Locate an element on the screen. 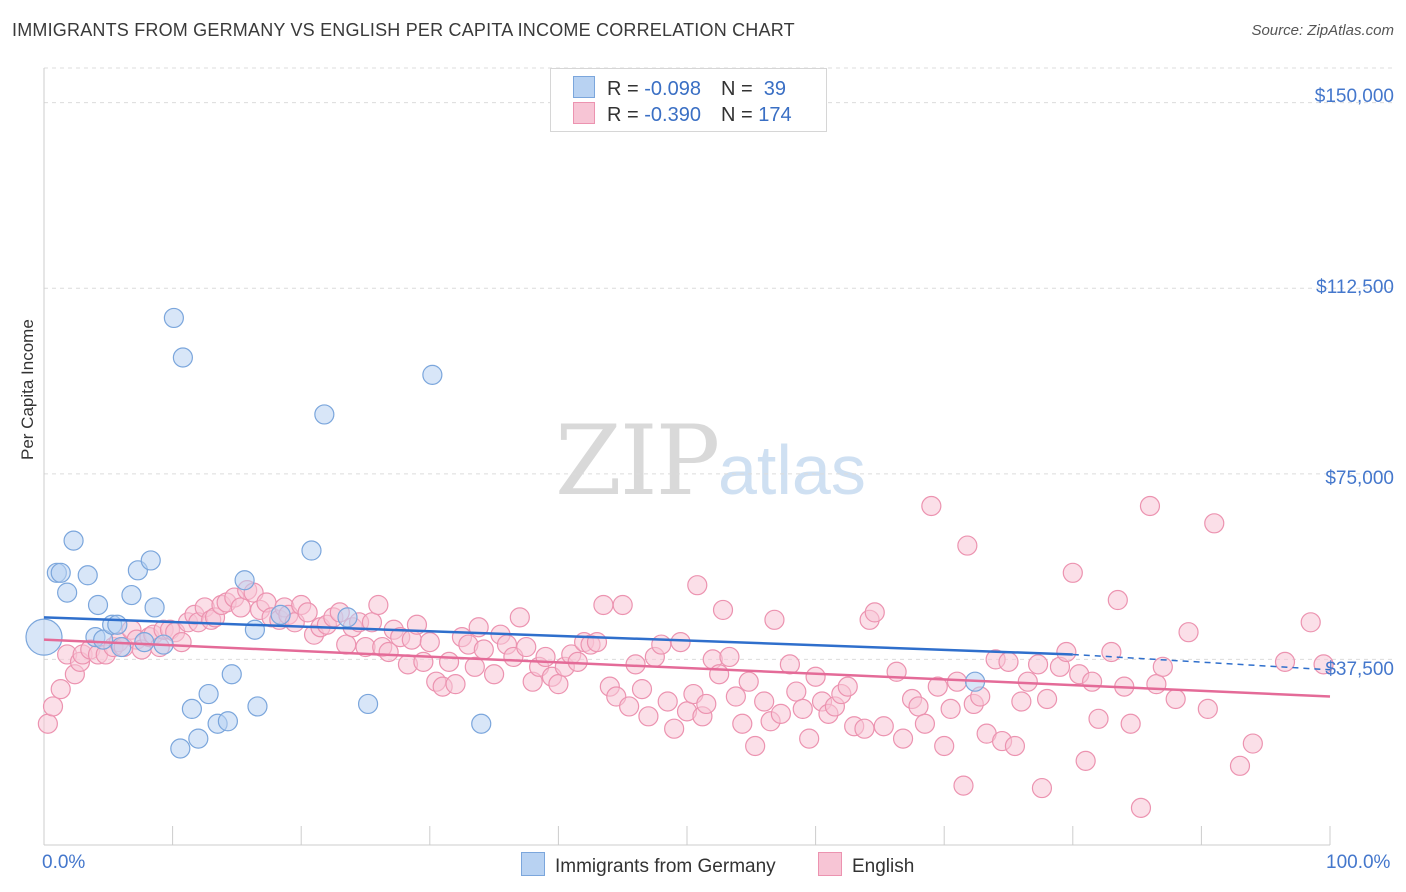  legend-label: English is located at coordinates (883, 866).